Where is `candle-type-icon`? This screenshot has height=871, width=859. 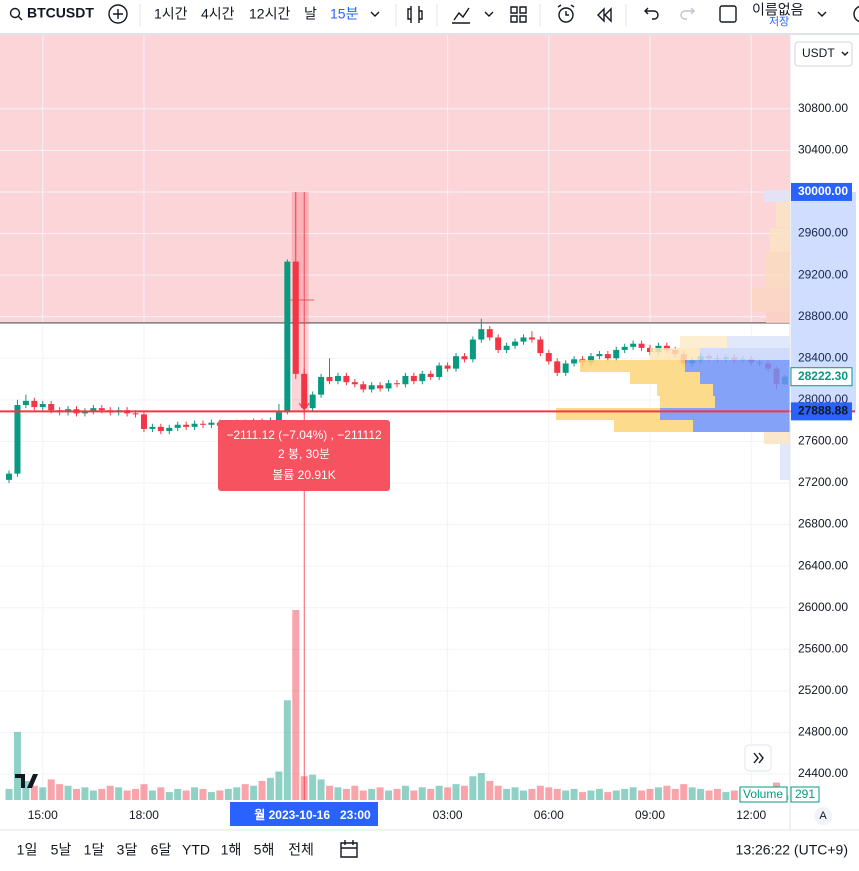 candle-type-icon is located at coordinates (415, 14).